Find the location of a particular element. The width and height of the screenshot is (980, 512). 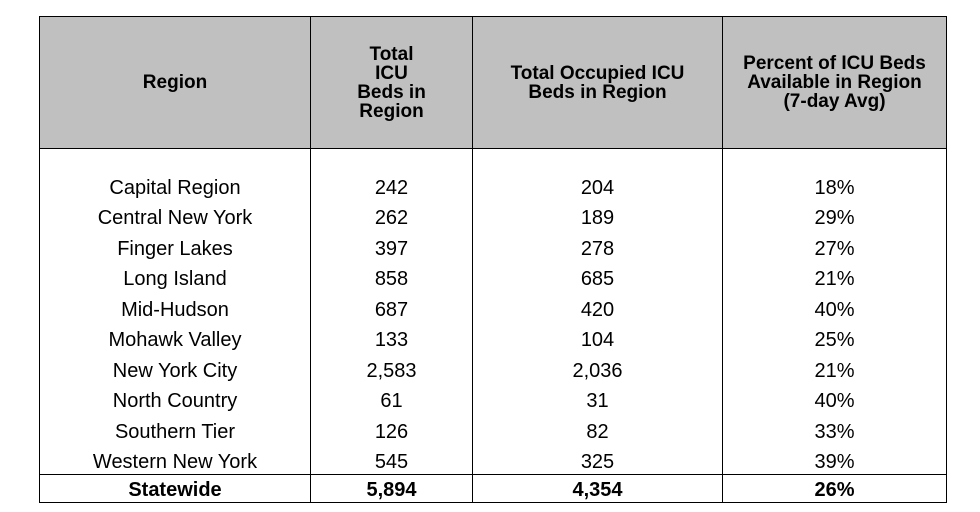

total-region-cell: Statewide is located at coordinates (175, 488).